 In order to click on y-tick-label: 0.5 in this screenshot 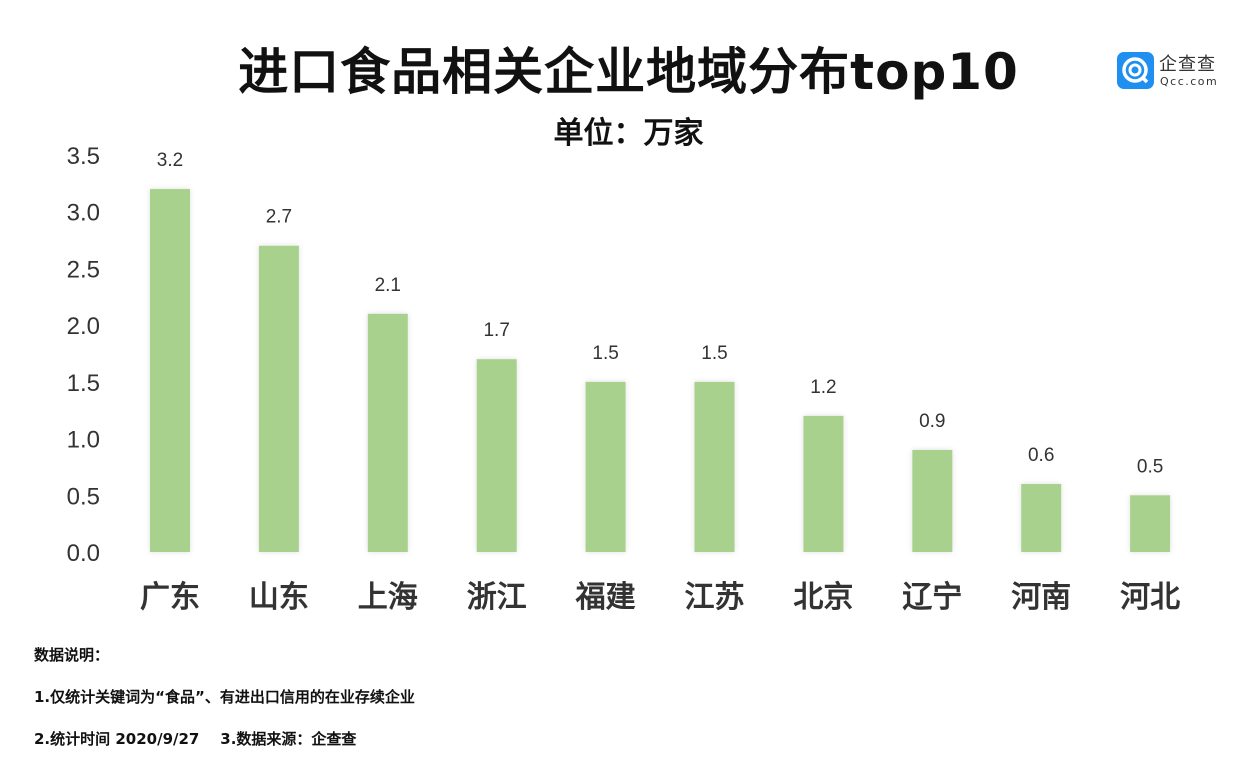, I will do `click(83, 496)`.